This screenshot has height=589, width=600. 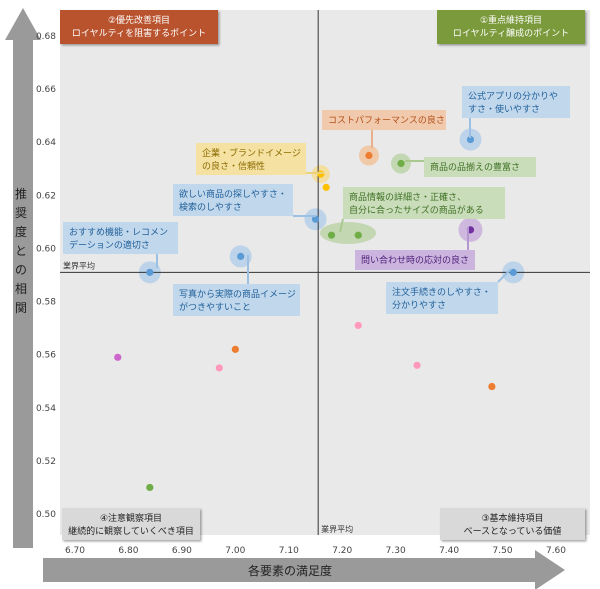 I want to click on y-tick-label: 0.58, so click(x=46, y=303).